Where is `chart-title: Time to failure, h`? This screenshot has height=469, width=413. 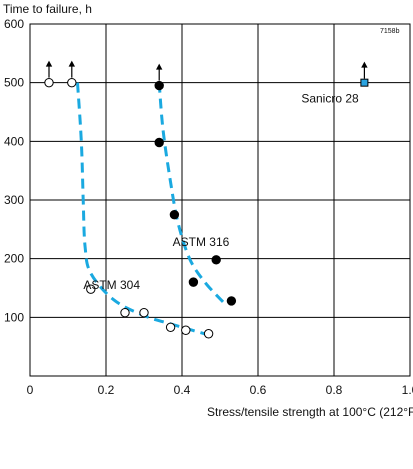 chart-title: Time to failure, h is located at coordinates (47, 9).